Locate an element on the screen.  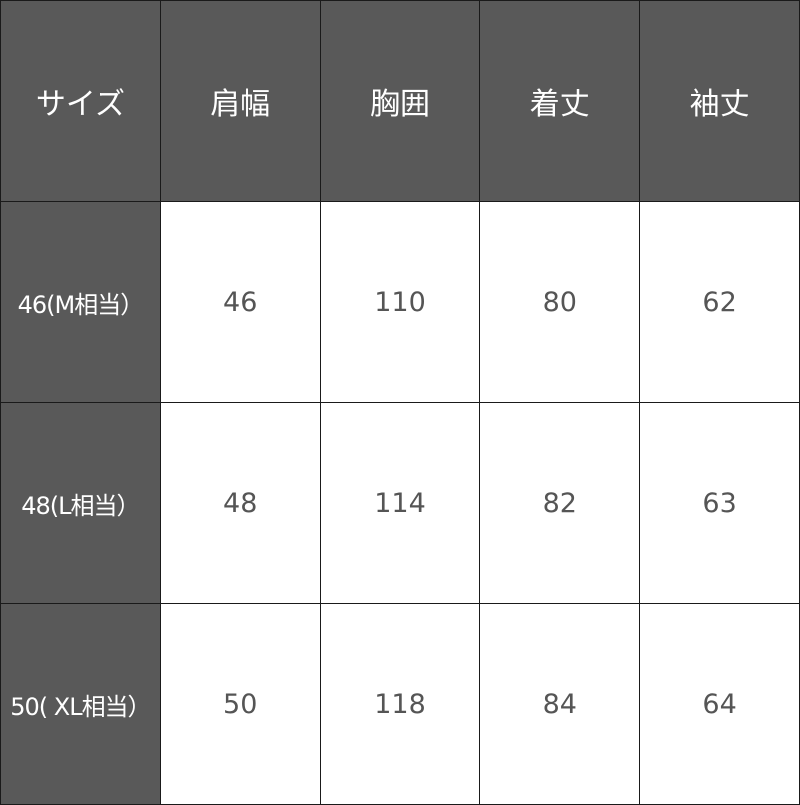
cell-chest: 110 is located at coordinates (400, 302).